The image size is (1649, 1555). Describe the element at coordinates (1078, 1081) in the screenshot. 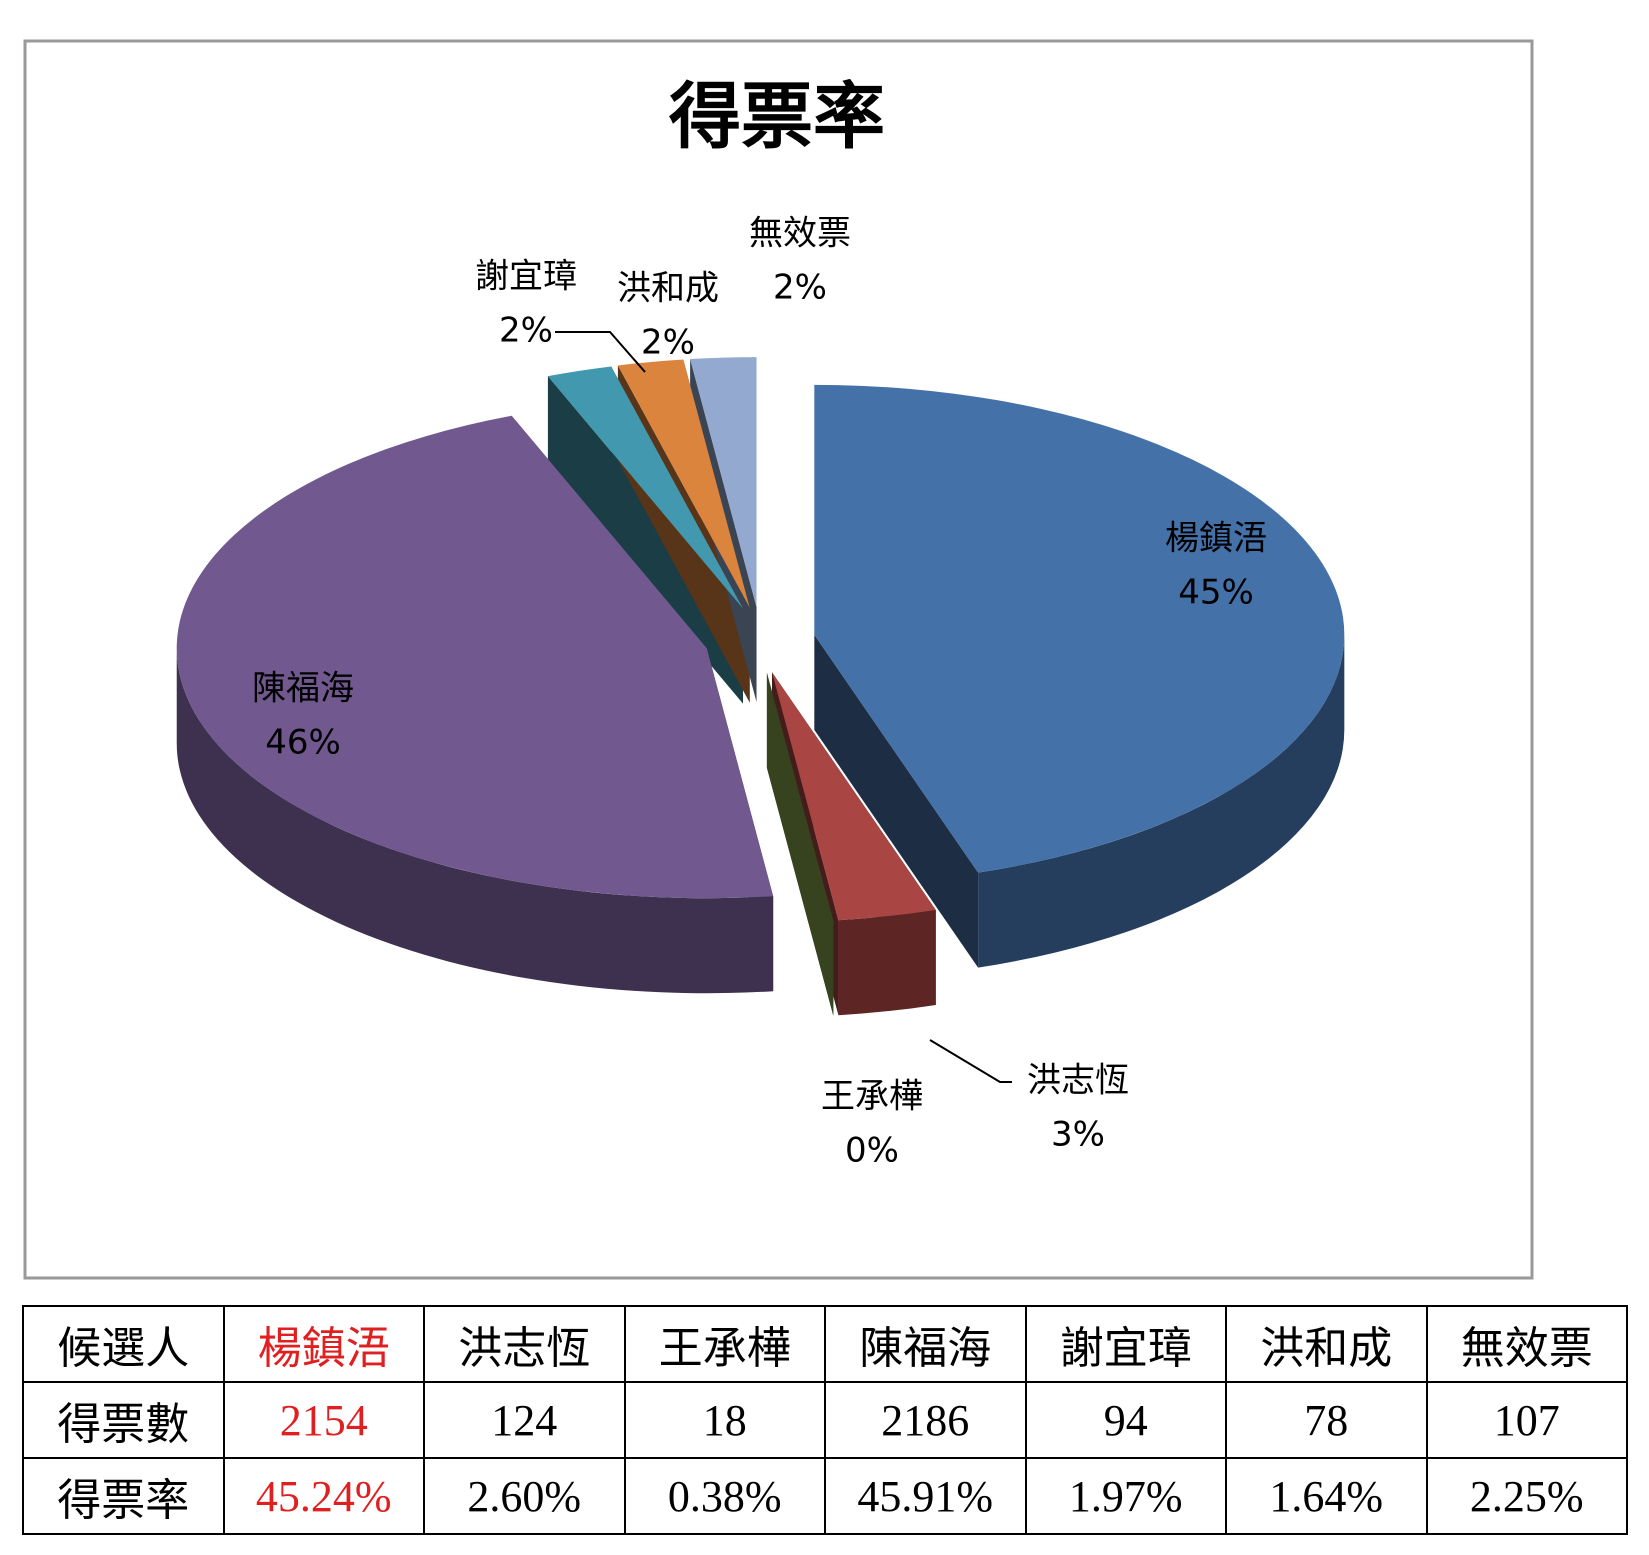

I see `slice-label: 洪志恆` at that location.